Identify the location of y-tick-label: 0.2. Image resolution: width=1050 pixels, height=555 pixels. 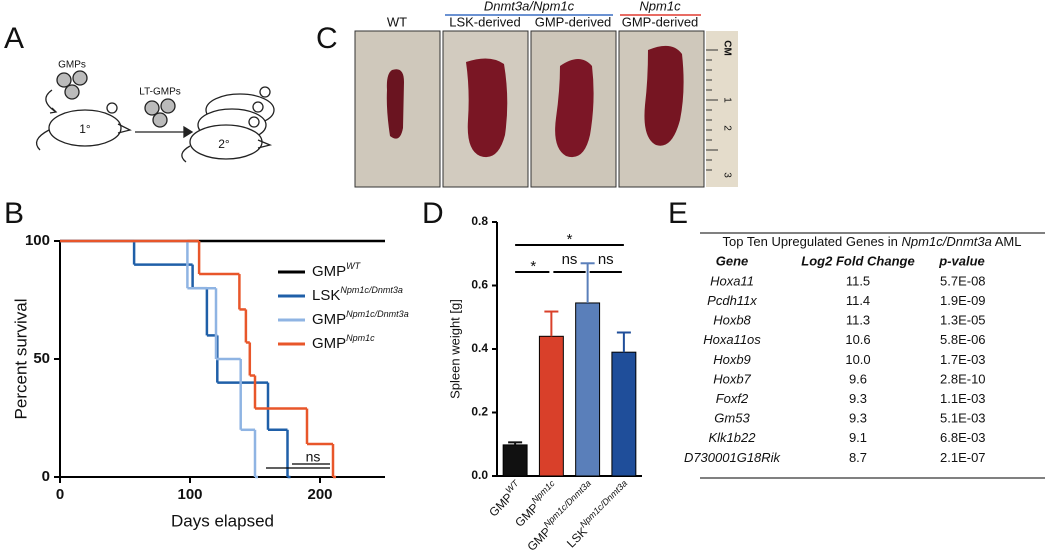
(479, 412).